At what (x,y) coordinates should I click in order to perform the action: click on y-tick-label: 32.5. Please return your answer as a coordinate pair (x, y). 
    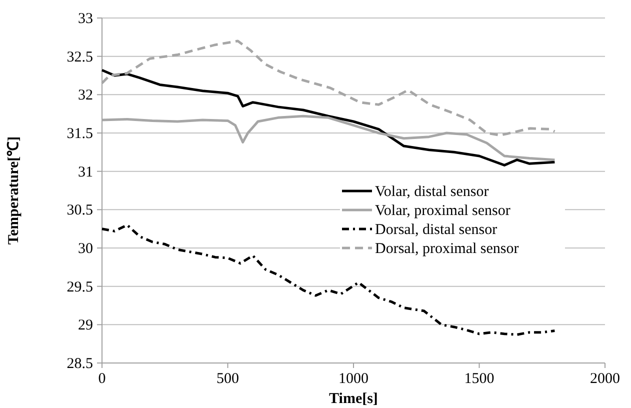
    Looking at the image, I should click on (79, 57).